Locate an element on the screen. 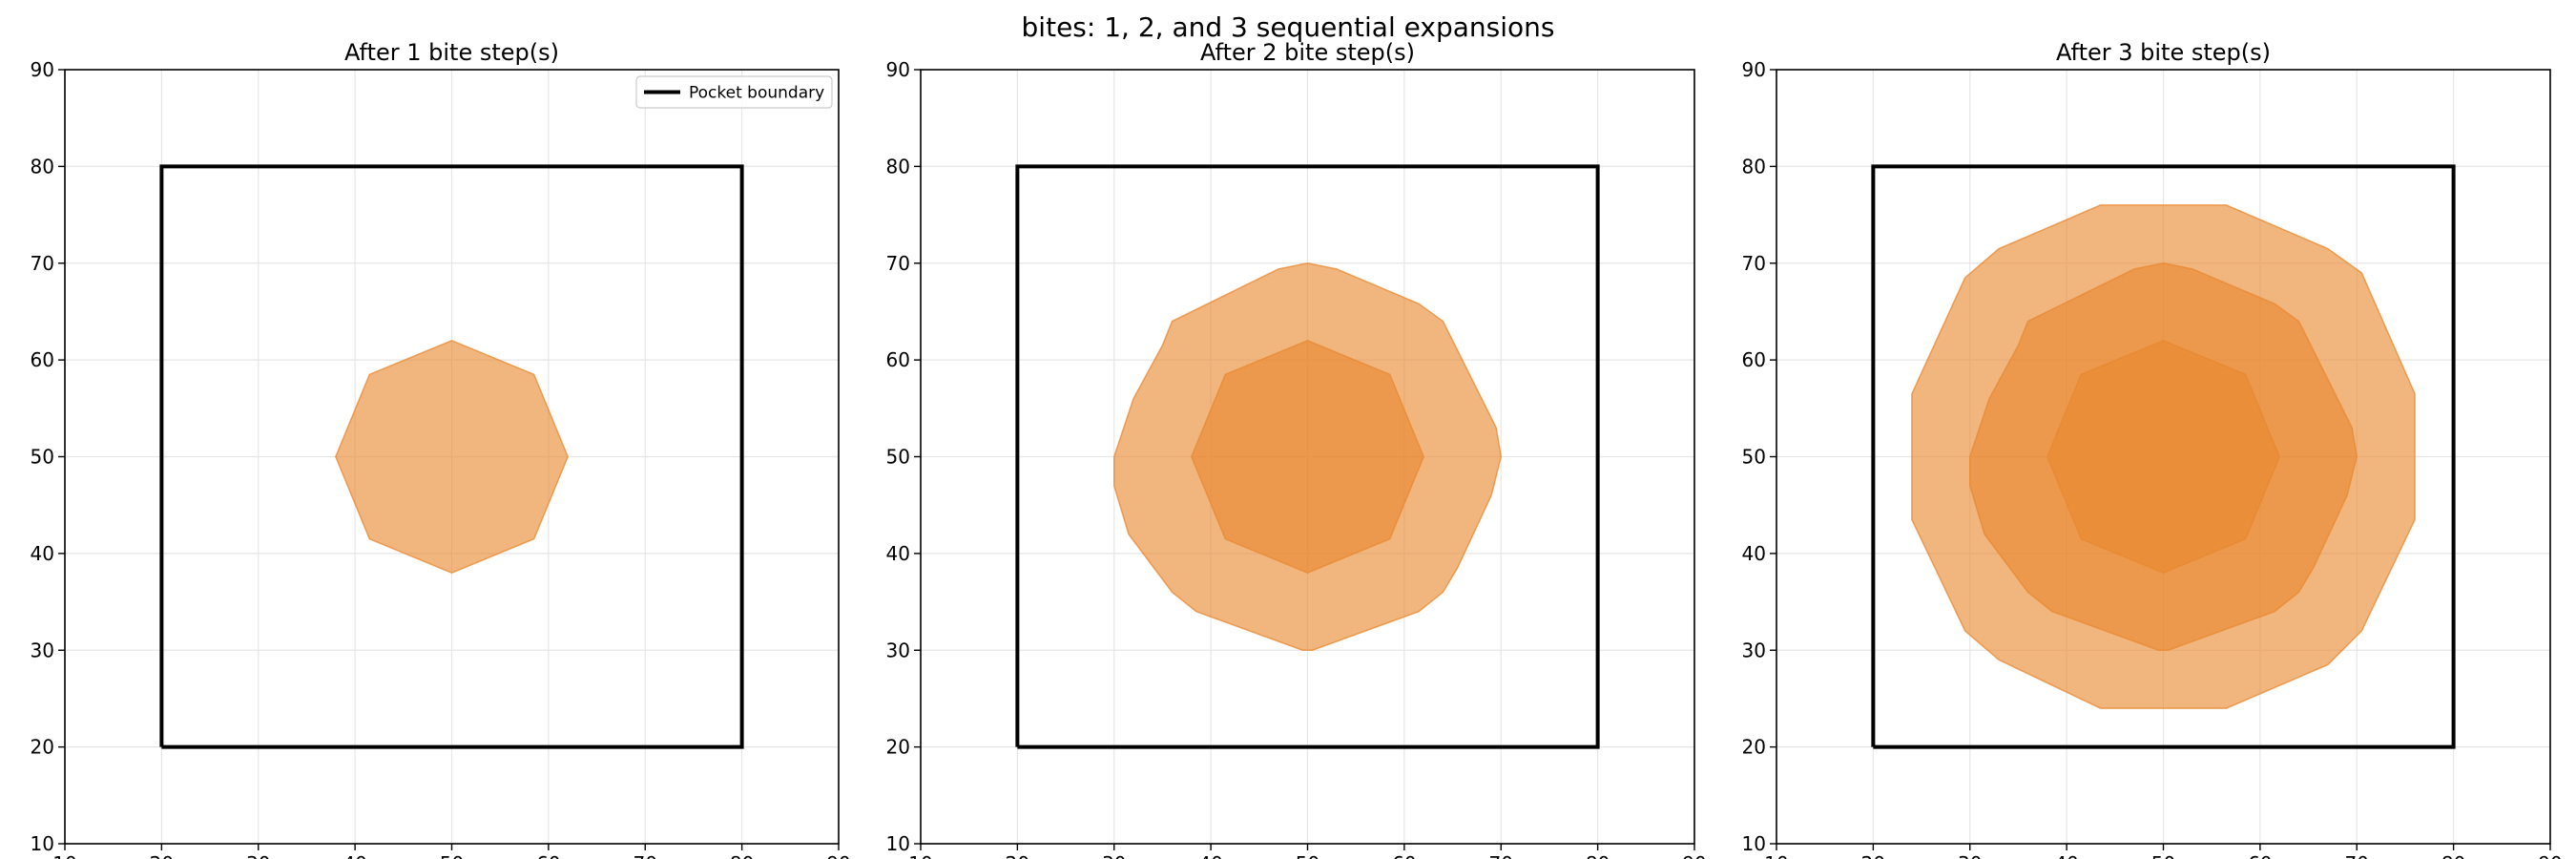 This screenshot has height=859, width=2576. figure-suptitle: bites: 1, 2, and 3 sequential expansions is located at coordinates (1288, 27).